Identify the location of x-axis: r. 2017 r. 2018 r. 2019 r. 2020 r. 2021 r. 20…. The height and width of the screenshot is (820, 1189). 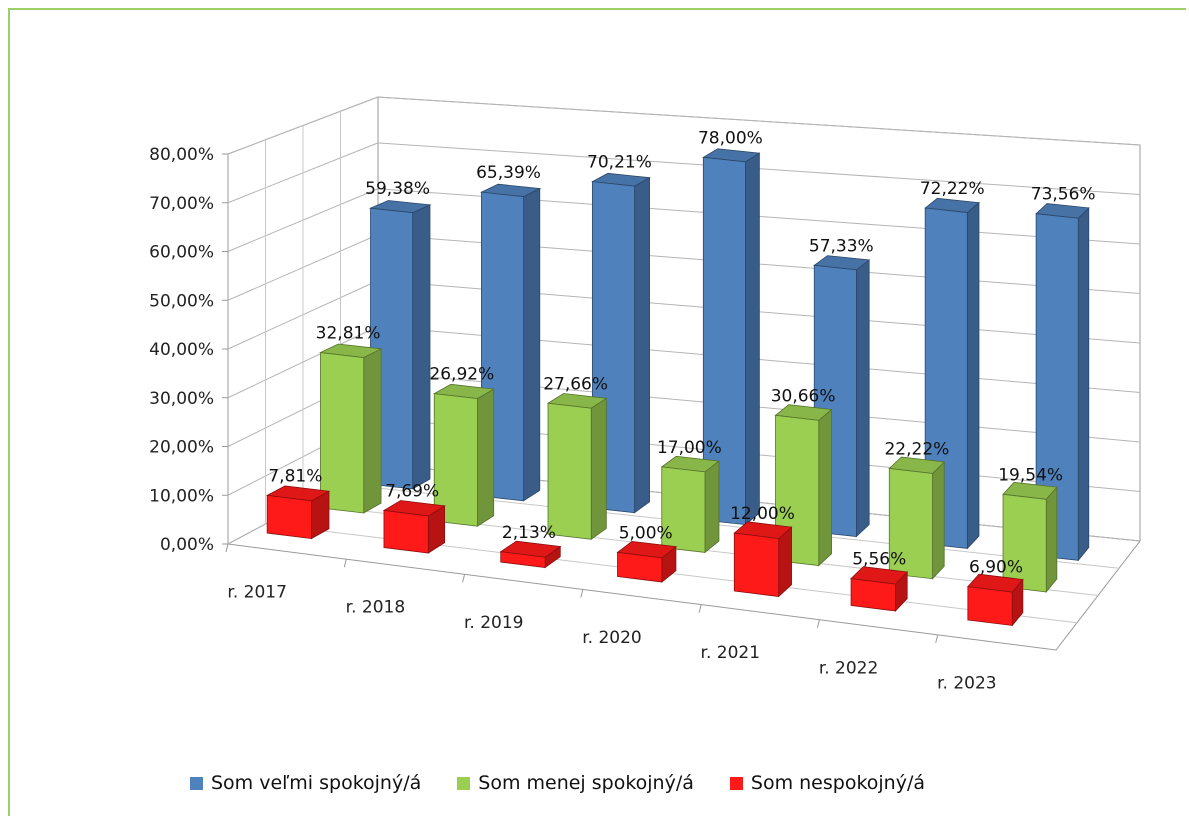
(611, 618).